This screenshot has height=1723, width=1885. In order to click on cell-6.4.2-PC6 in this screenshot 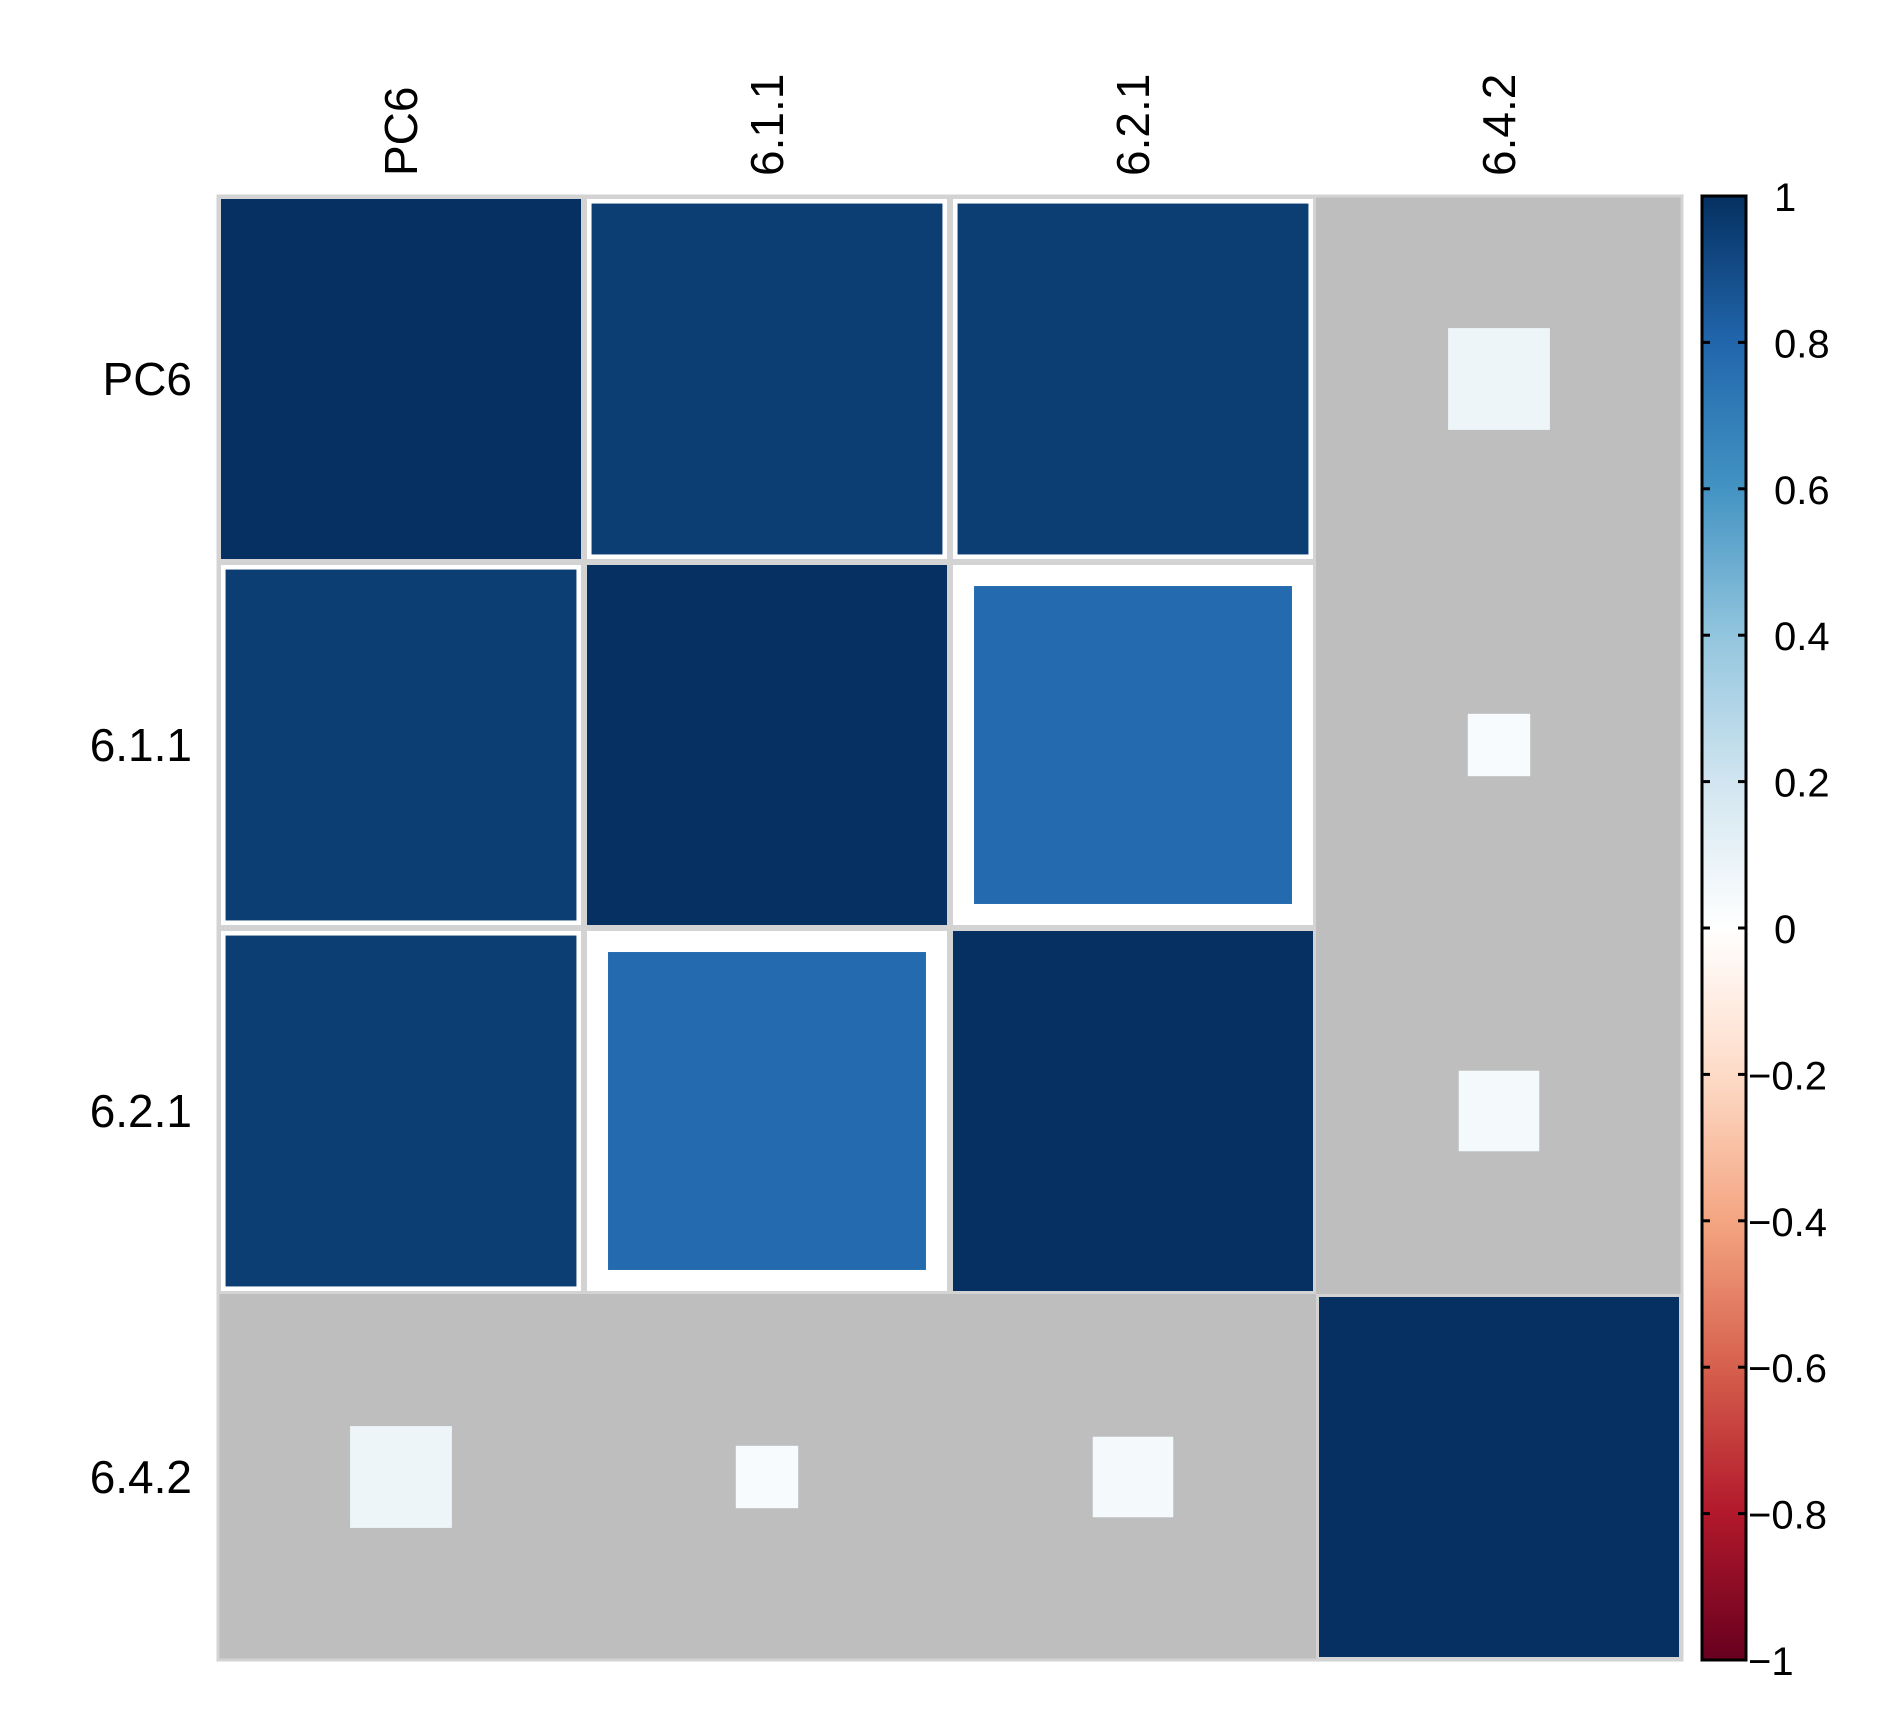, I will do `click(401, 1477)`.